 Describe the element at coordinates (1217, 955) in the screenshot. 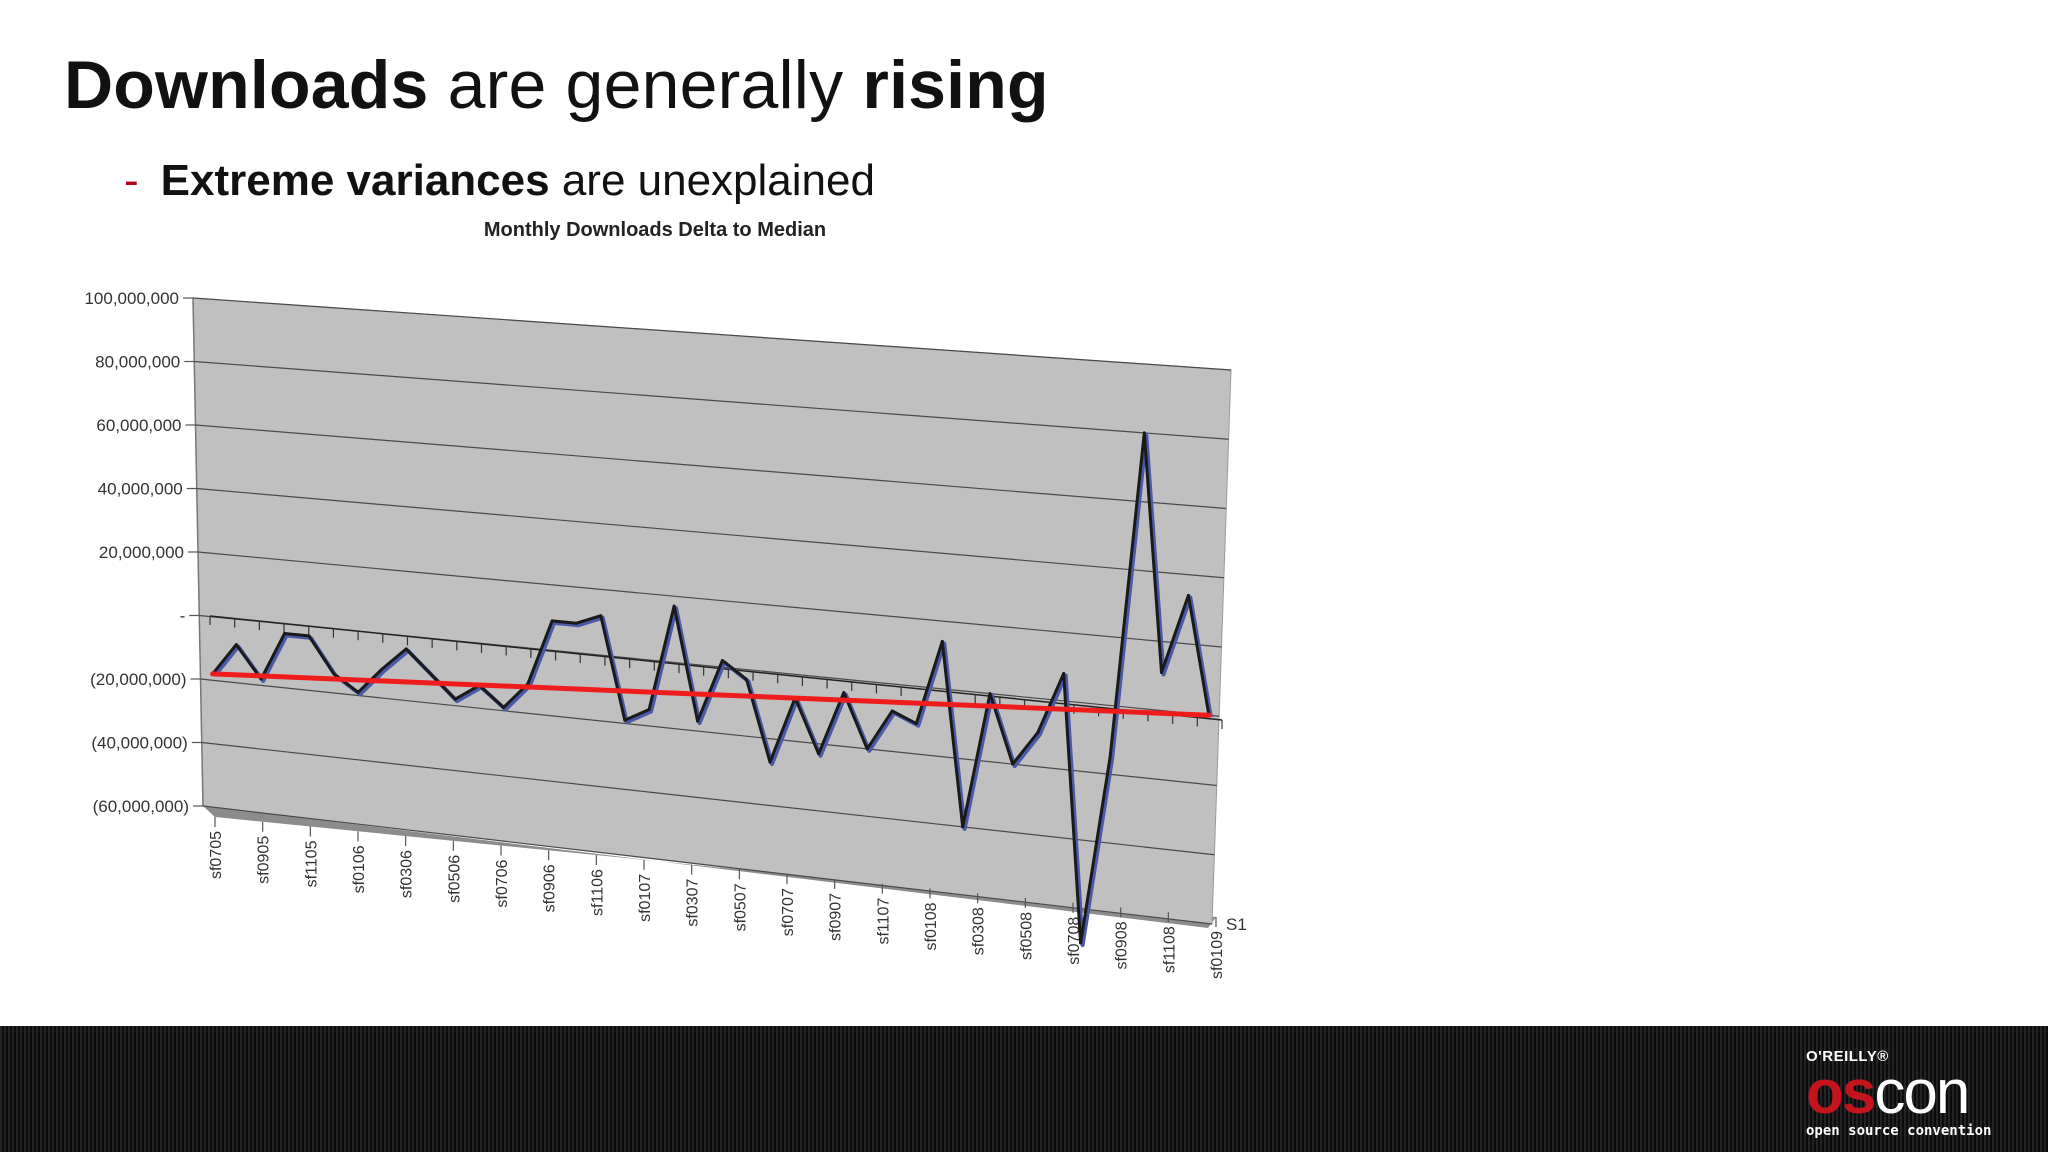

I see `x-tick-label: sf0109` at that location.